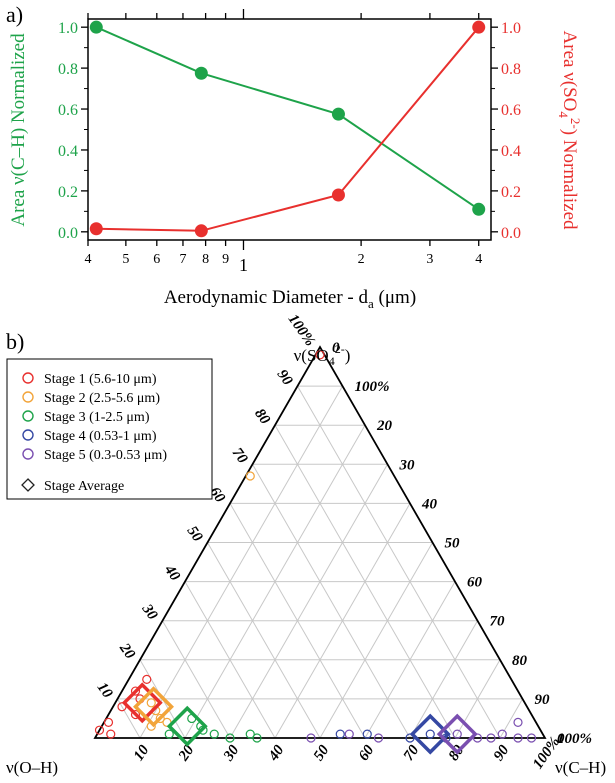 The width and height of the screenshot is (615, 783). I want to click on legend-label: Stage Average, so click(84, 486).